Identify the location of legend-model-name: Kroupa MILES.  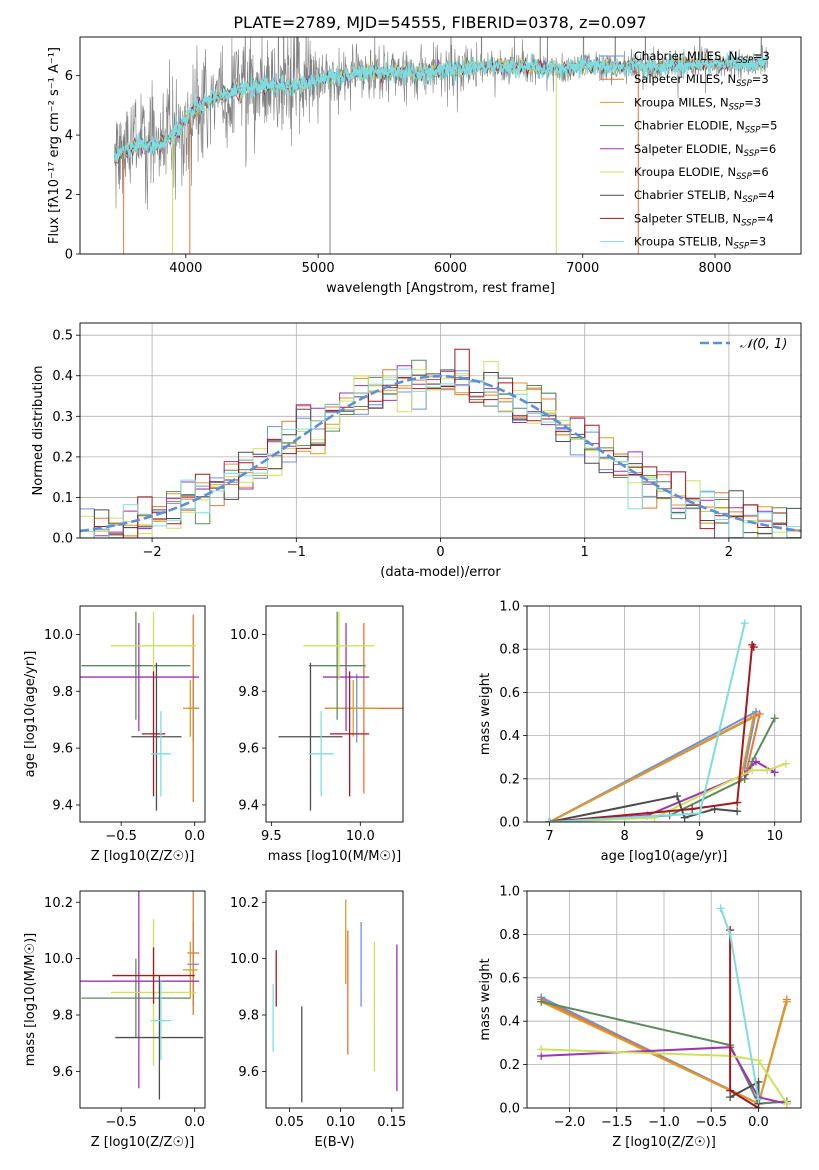
(673, 102).